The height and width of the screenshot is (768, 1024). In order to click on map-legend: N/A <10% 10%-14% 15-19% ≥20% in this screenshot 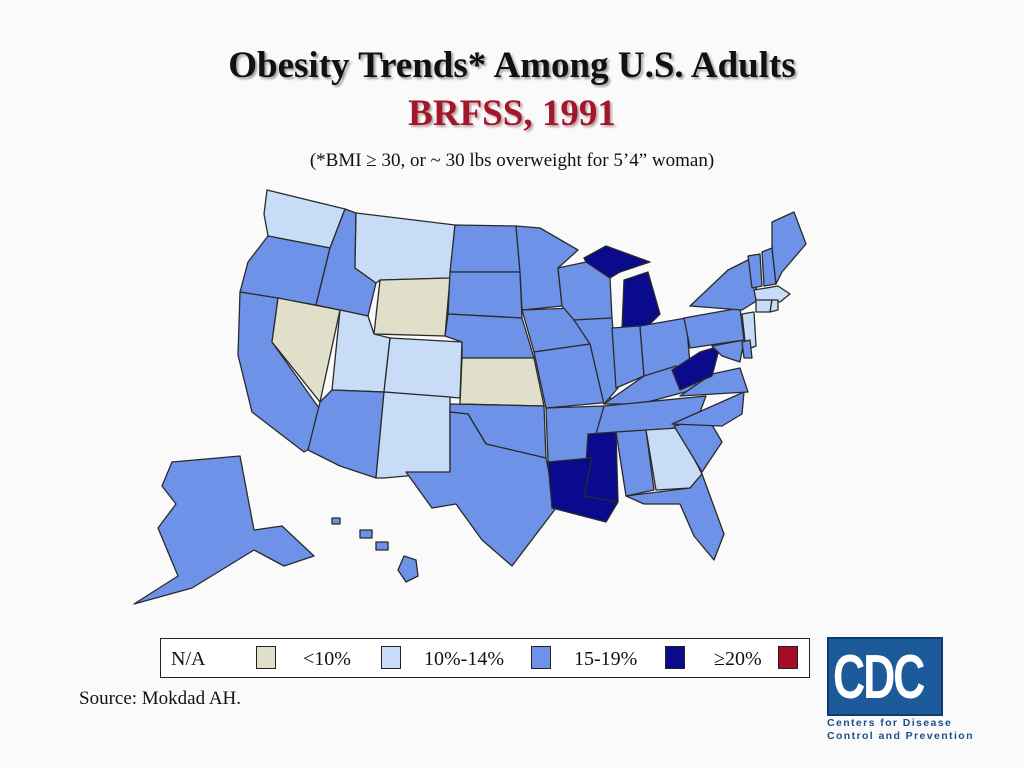, I will do `click(485, 658)`.